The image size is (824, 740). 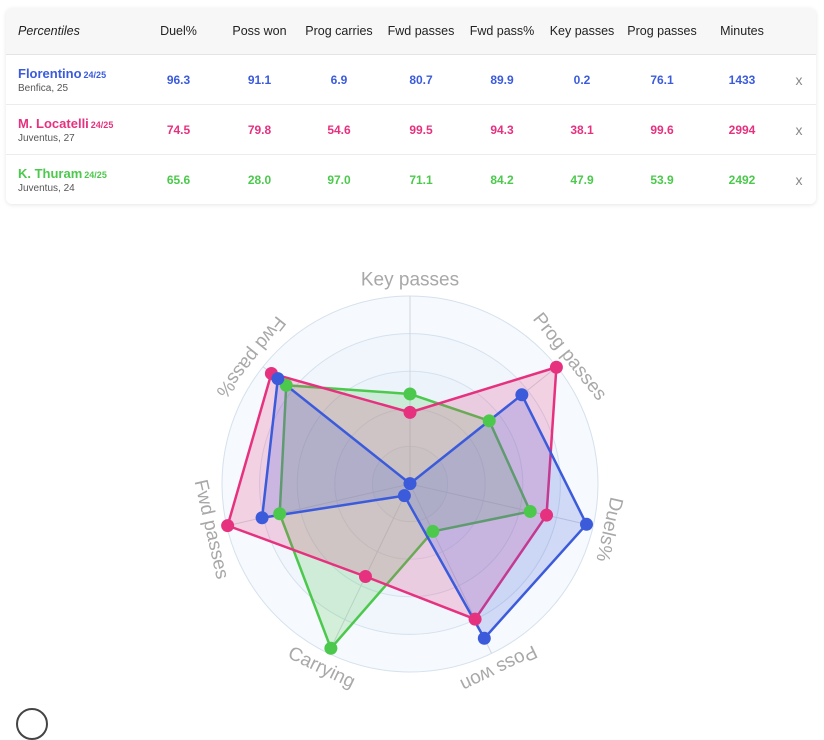 What do you see at coordinates (742, 79) in the screenshot?
I see `stat-value: 1433` at bounding box center [742, 79].